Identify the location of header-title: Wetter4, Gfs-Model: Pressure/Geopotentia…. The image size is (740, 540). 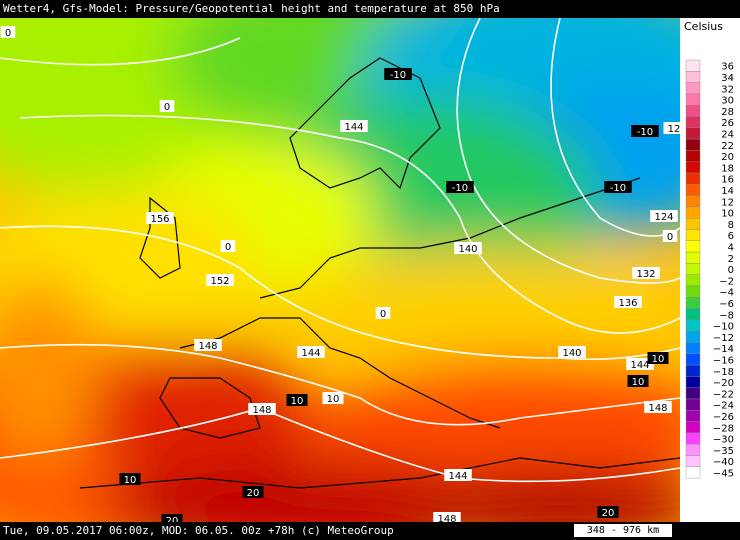
(251, 8).